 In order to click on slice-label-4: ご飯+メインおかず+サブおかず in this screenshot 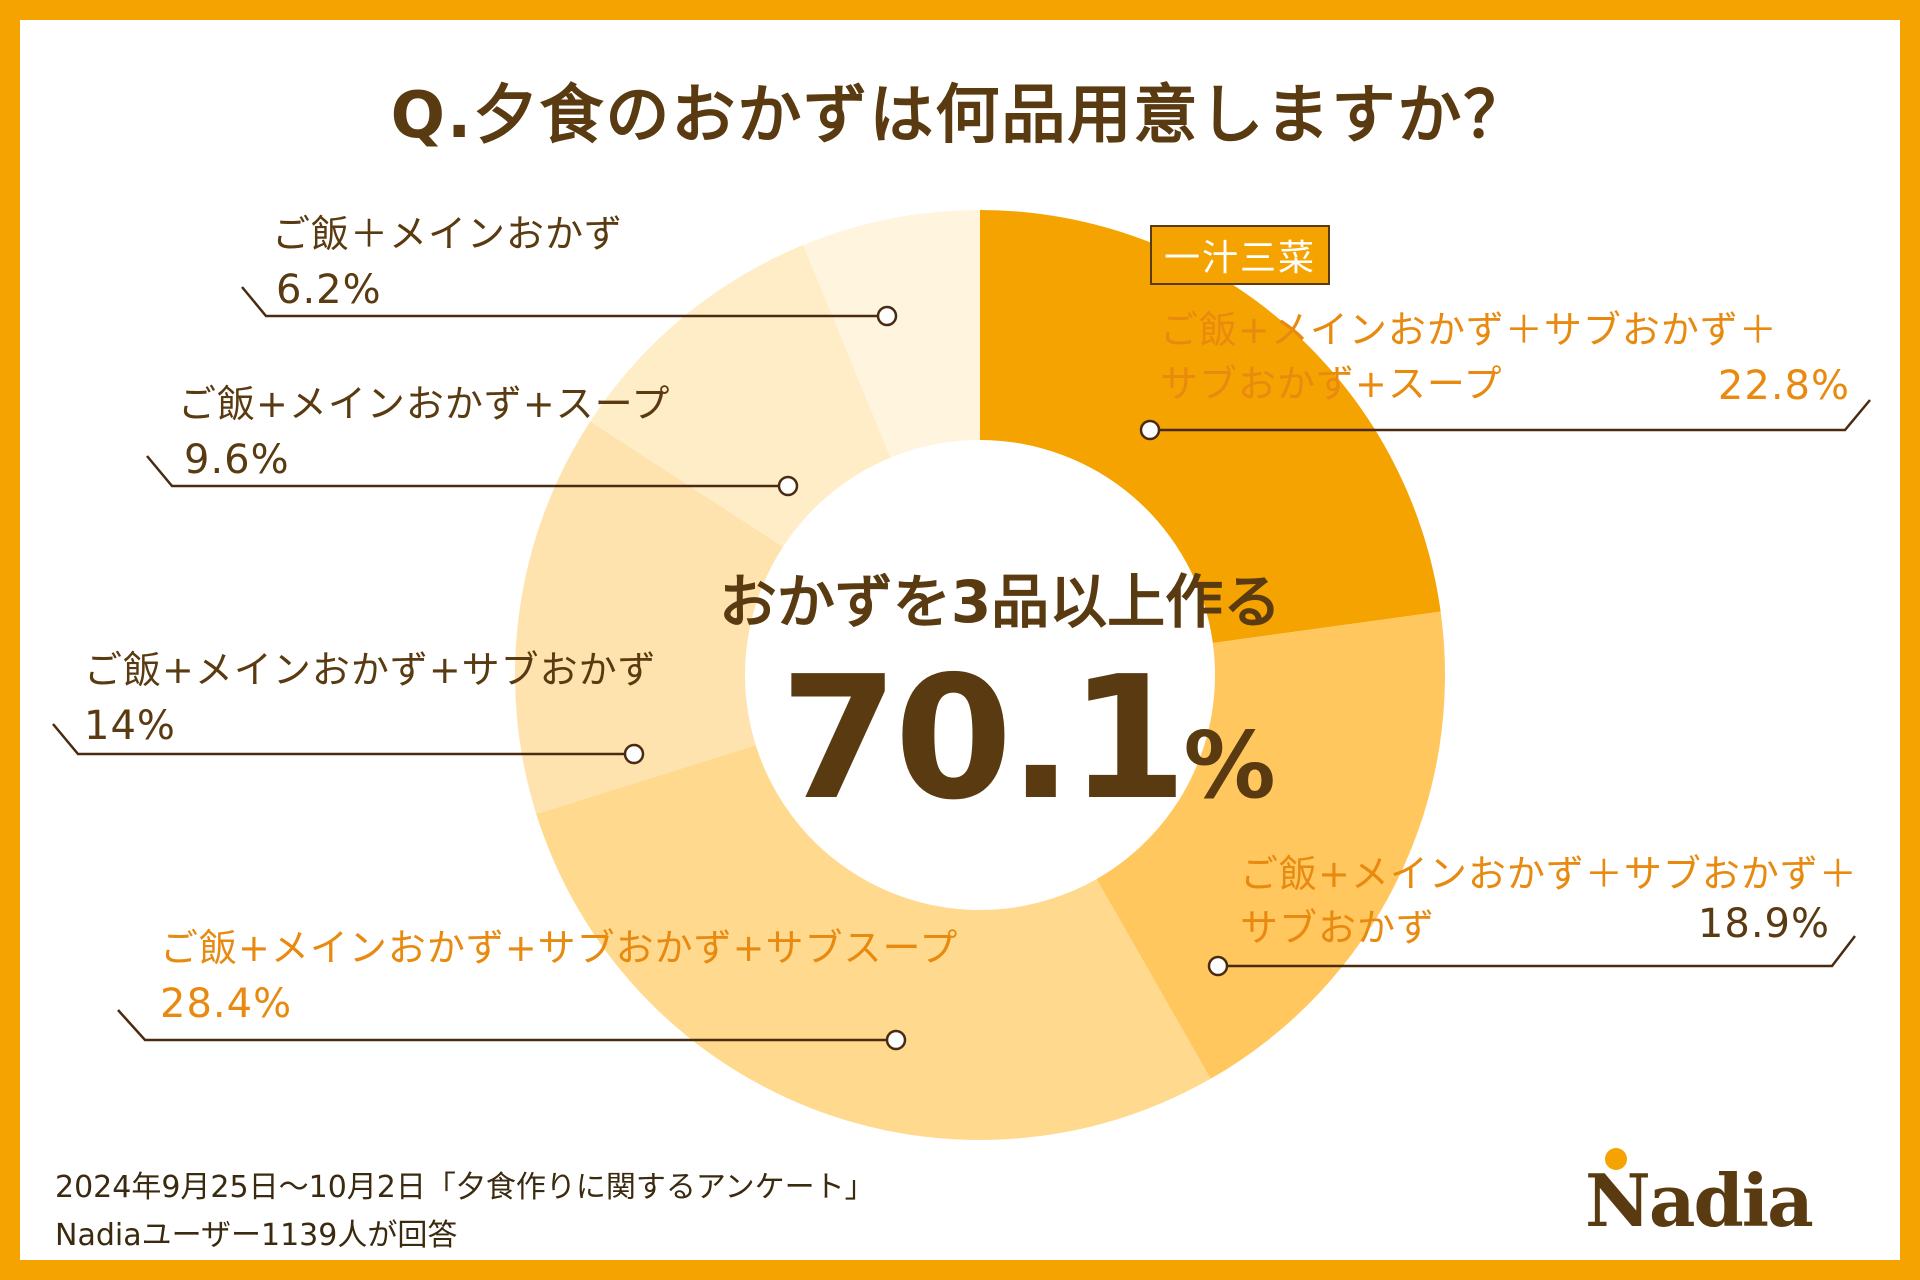, I will do `click(370, 670)`.